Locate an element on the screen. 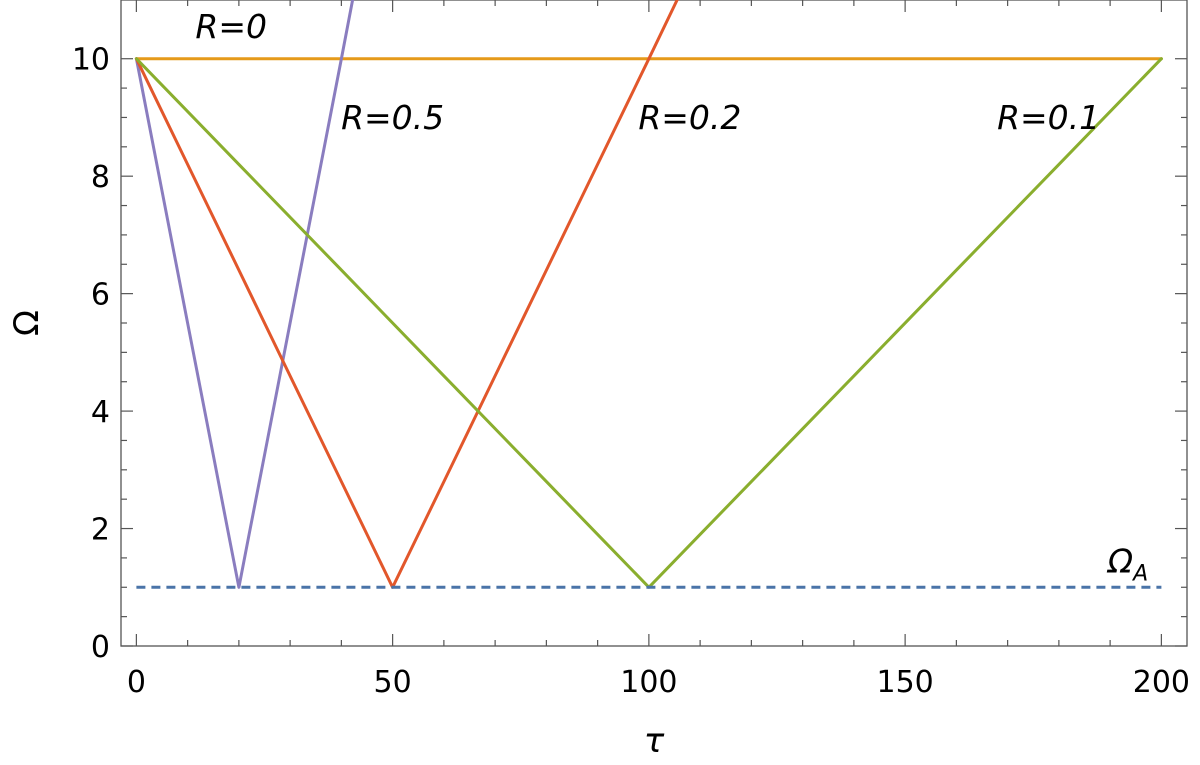 The height and width of the screenshot is (765, 1200). x-axis-title: τ is located at coordinates (654, 741).